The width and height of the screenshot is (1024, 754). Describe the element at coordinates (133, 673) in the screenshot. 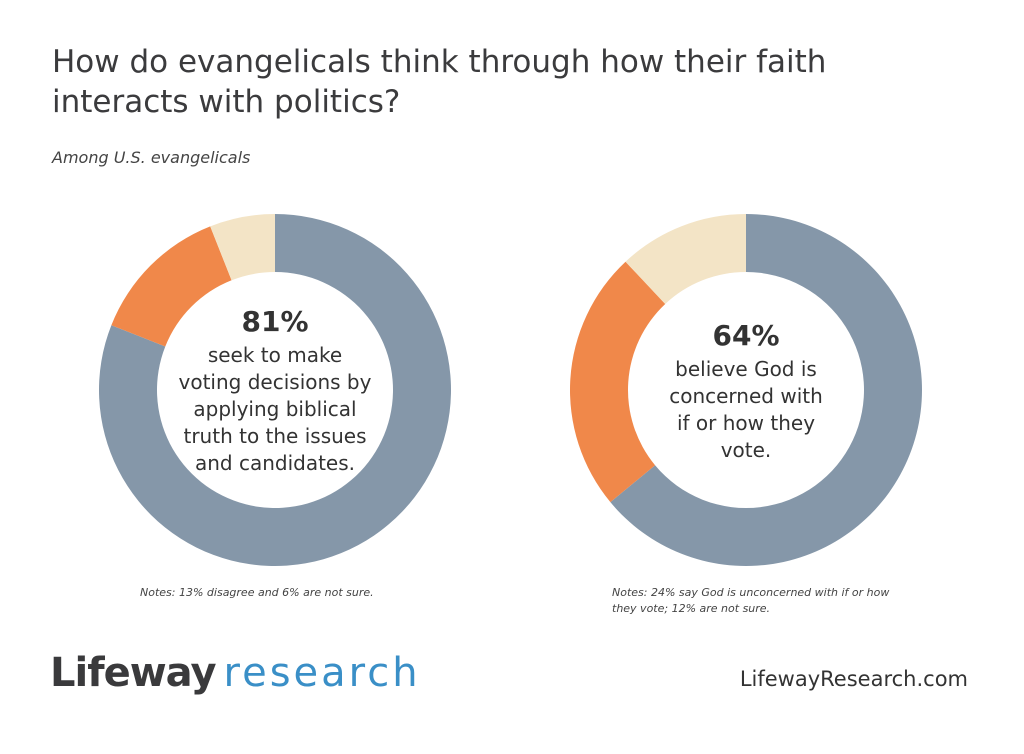

I see `logo-lifeway: Lifeway` at that location.